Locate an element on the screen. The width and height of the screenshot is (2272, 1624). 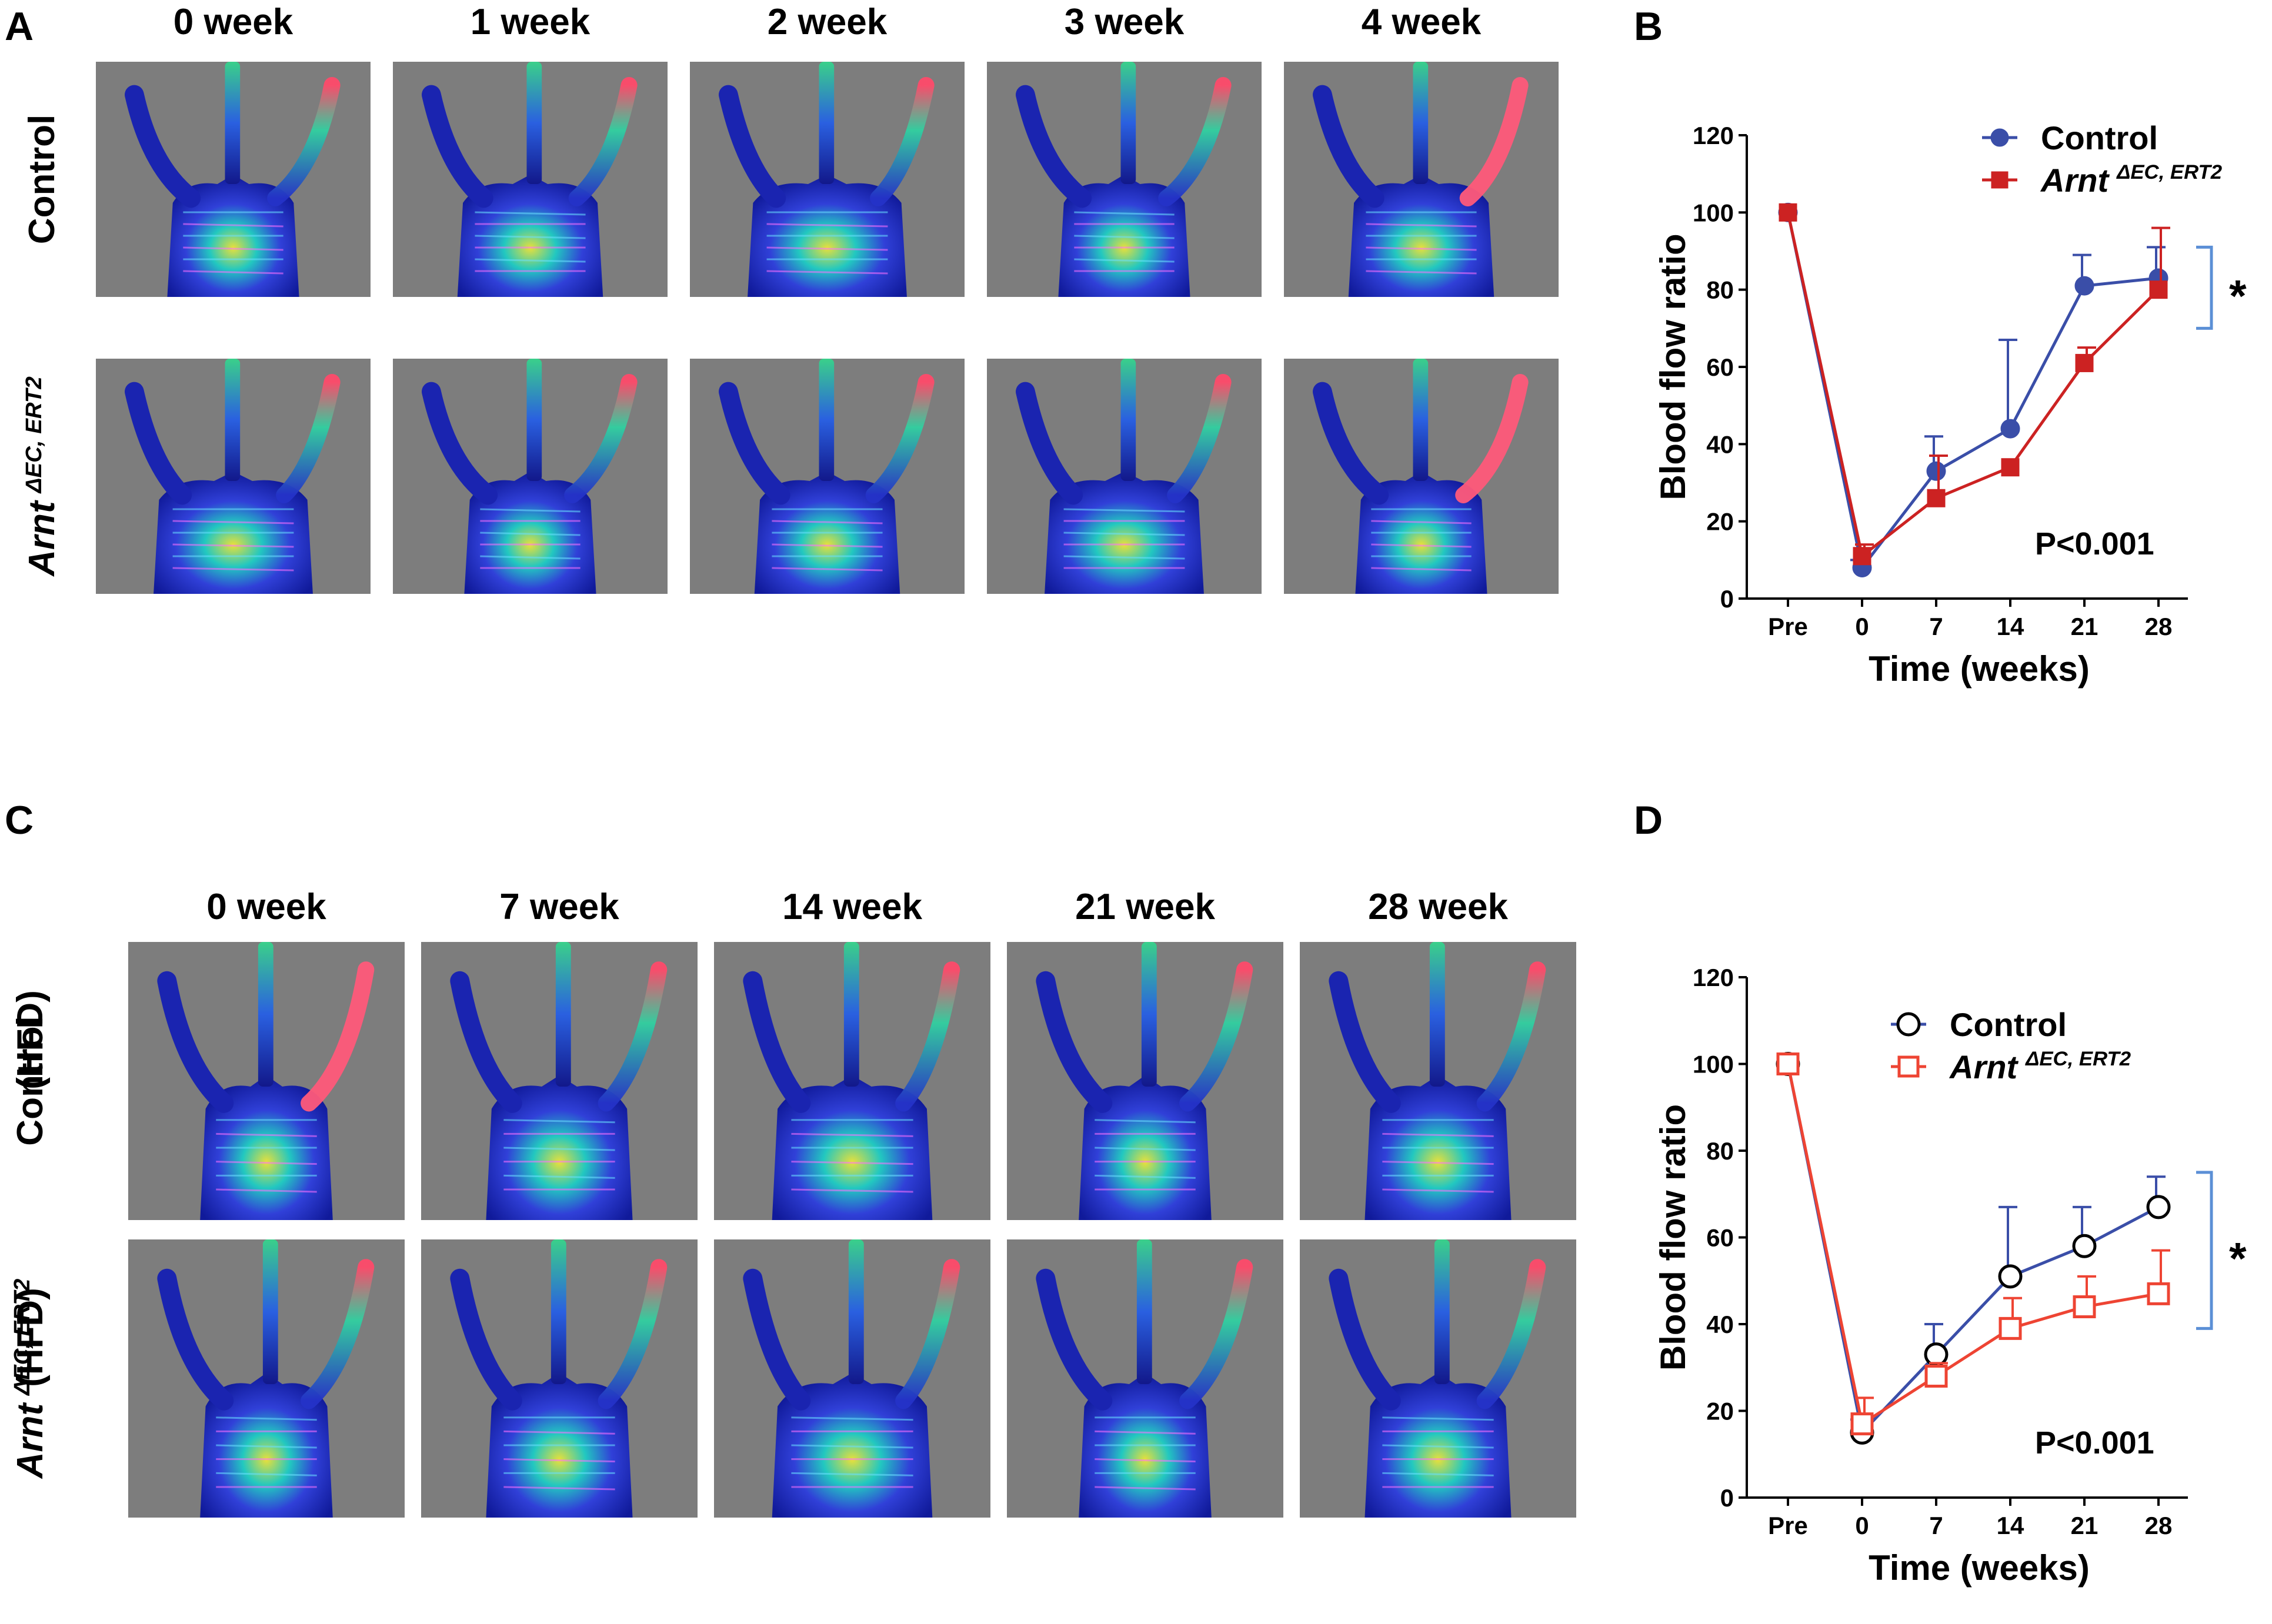
panel-c-column-label: 14 week is located at coordinates (852, 907).